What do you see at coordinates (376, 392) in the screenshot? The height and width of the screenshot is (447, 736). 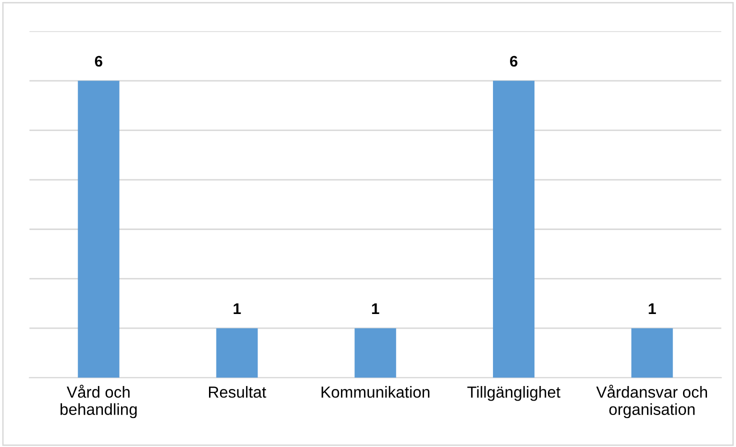 I see `x-tick-label: Kommunikation` at bounding box center [376, 392].